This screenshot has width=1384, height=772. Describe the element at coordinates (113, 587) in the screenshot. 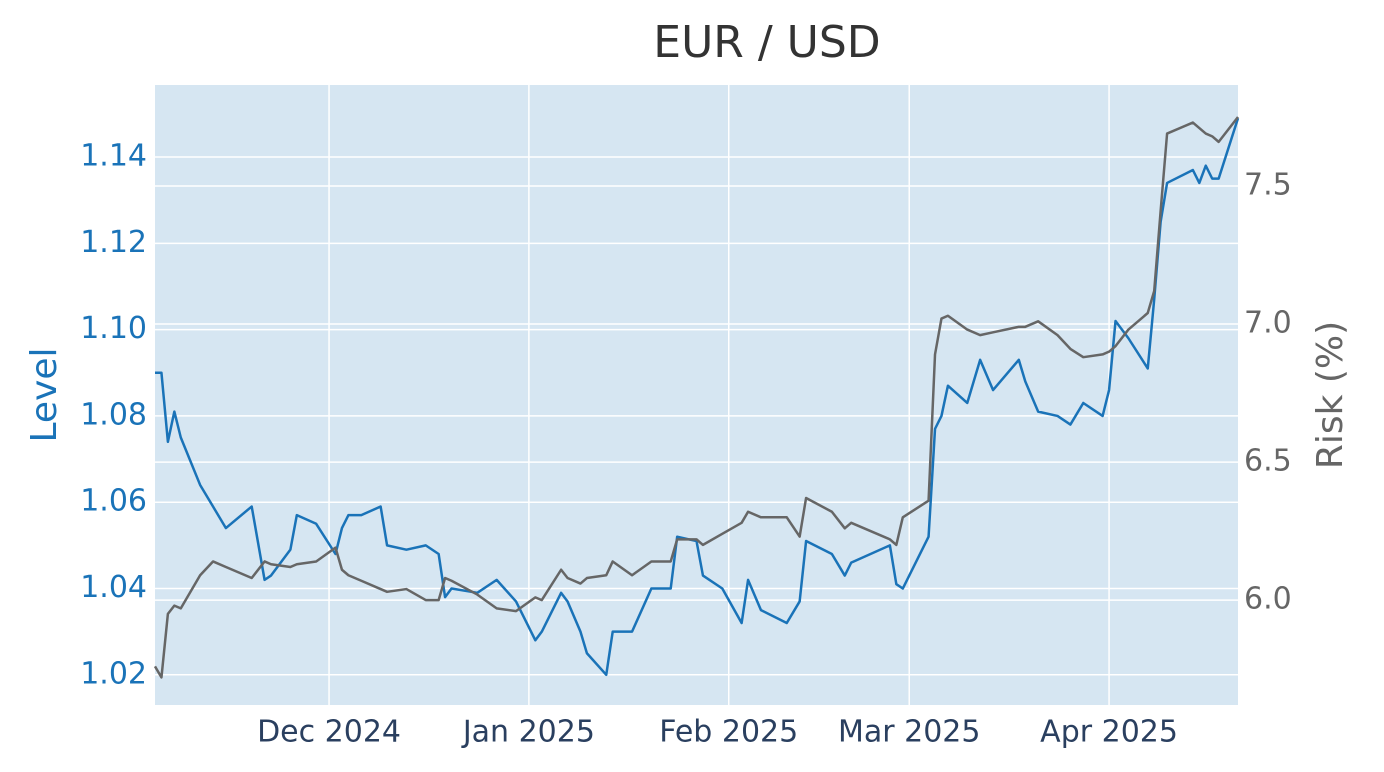

I see `y-tick-label: 1.04` at that location.